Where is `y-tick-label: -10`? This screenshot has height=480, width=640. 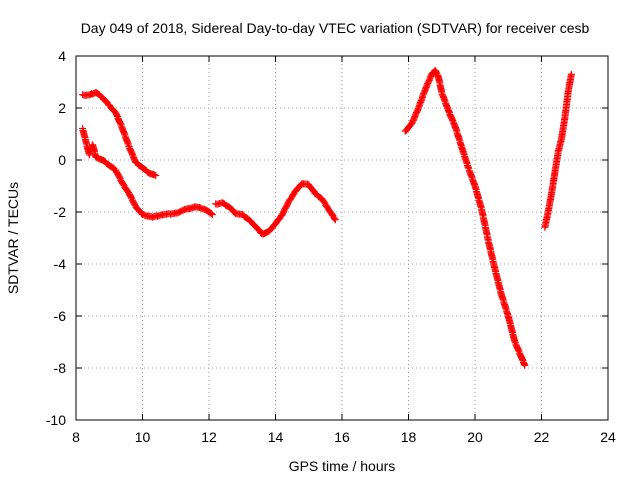
y-tick-label: -10 is located at coordinates (56, 420).